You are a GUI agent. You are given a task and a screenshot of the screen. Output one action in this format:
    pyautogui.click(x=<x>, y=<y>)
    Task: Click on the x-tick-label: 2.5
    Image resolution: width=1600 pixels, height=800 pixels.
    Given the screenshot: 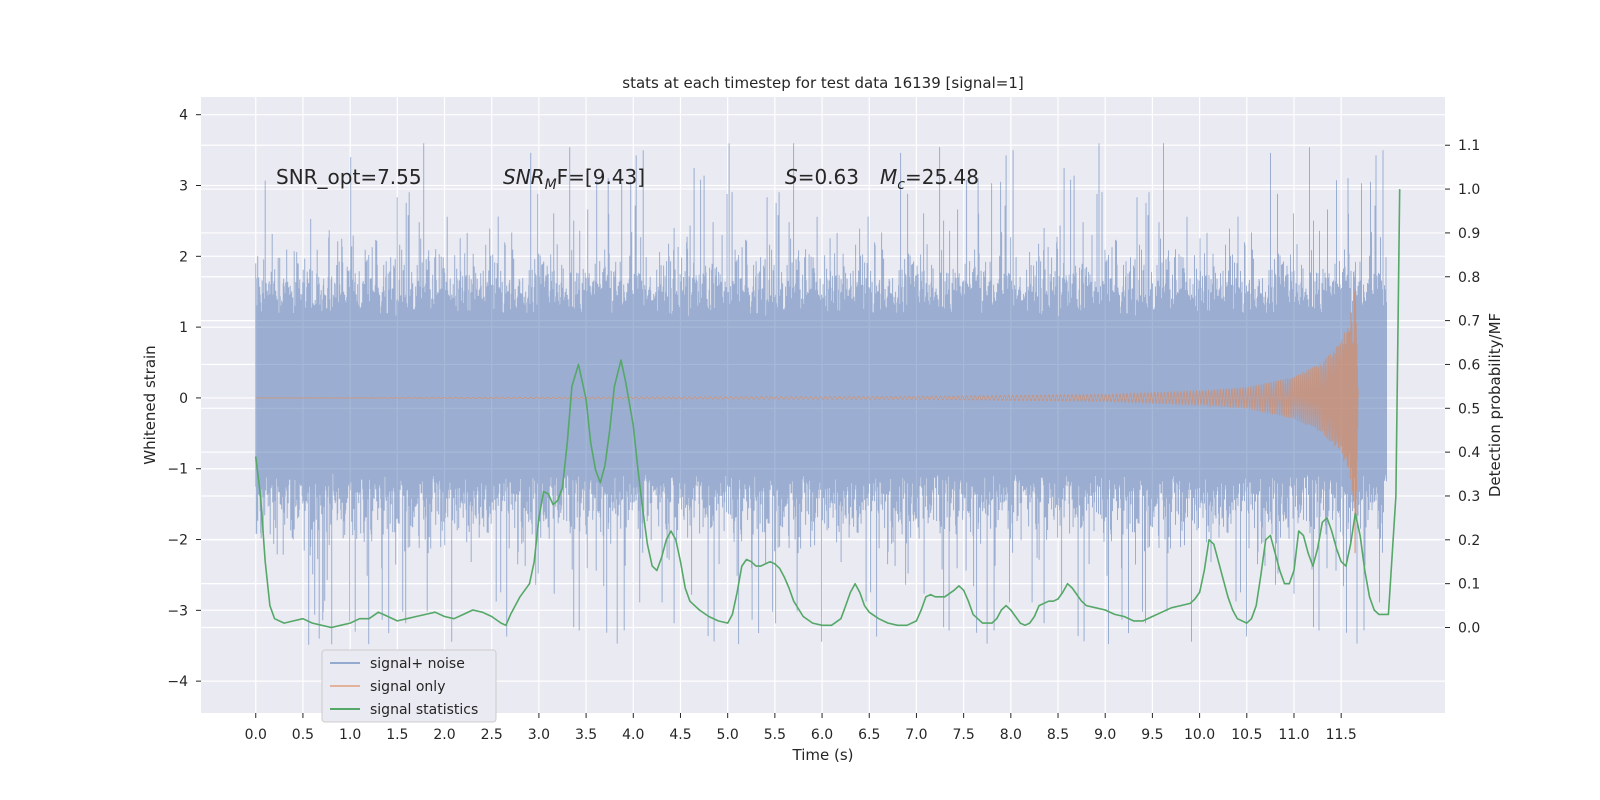 What is the action you would take?
    pyautogui.click(x=492, y=735)
    